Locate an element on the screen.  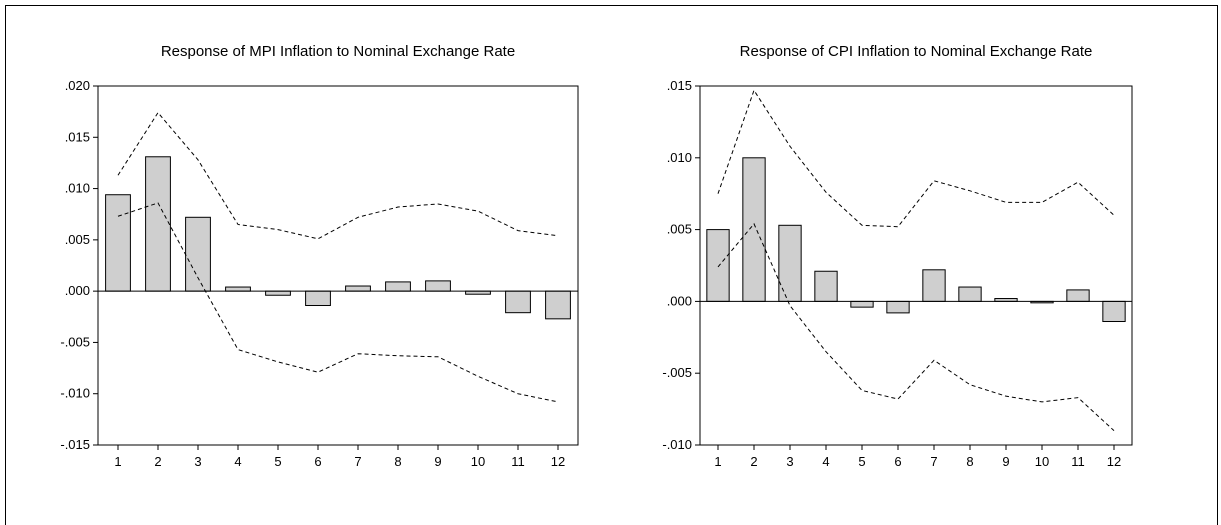
mpi-xtick-label: 8 is located at coordinates (397, 461).